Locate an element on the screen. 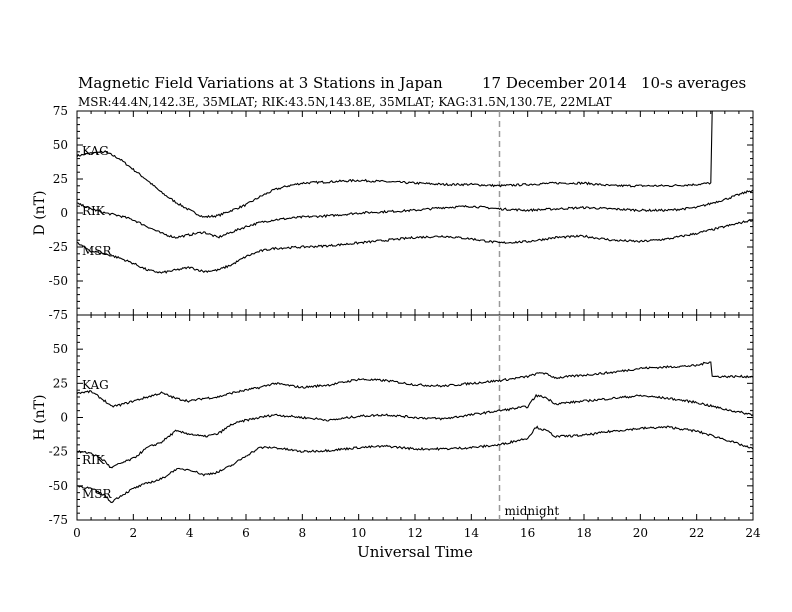 The height and width of the screenshot is (612, 792). x-tick-label: 4 is located at coordinates (190, 533).